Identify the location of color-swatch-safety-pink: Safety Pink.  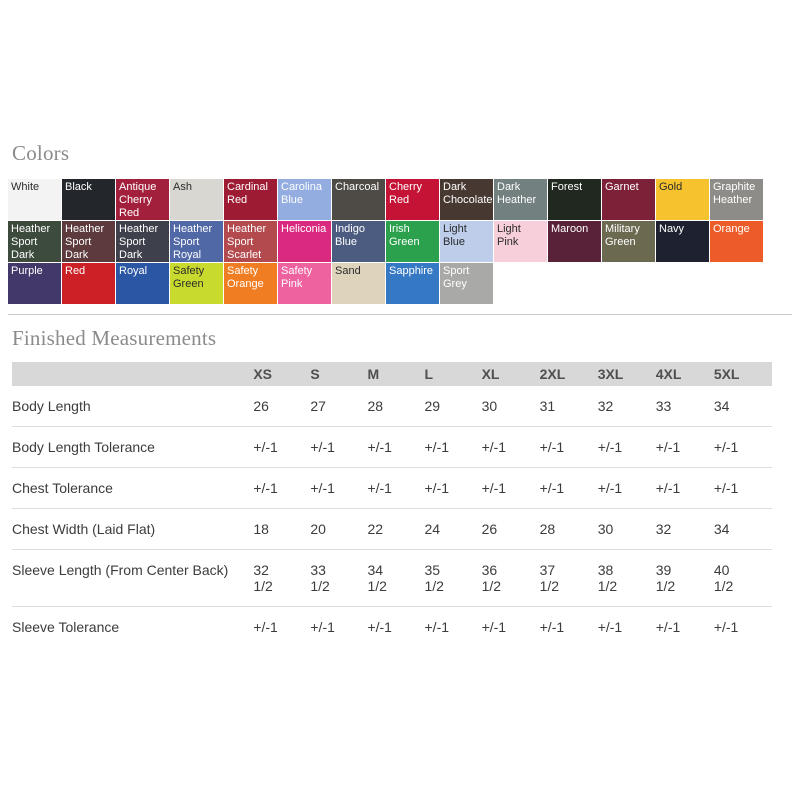
(304, 283).